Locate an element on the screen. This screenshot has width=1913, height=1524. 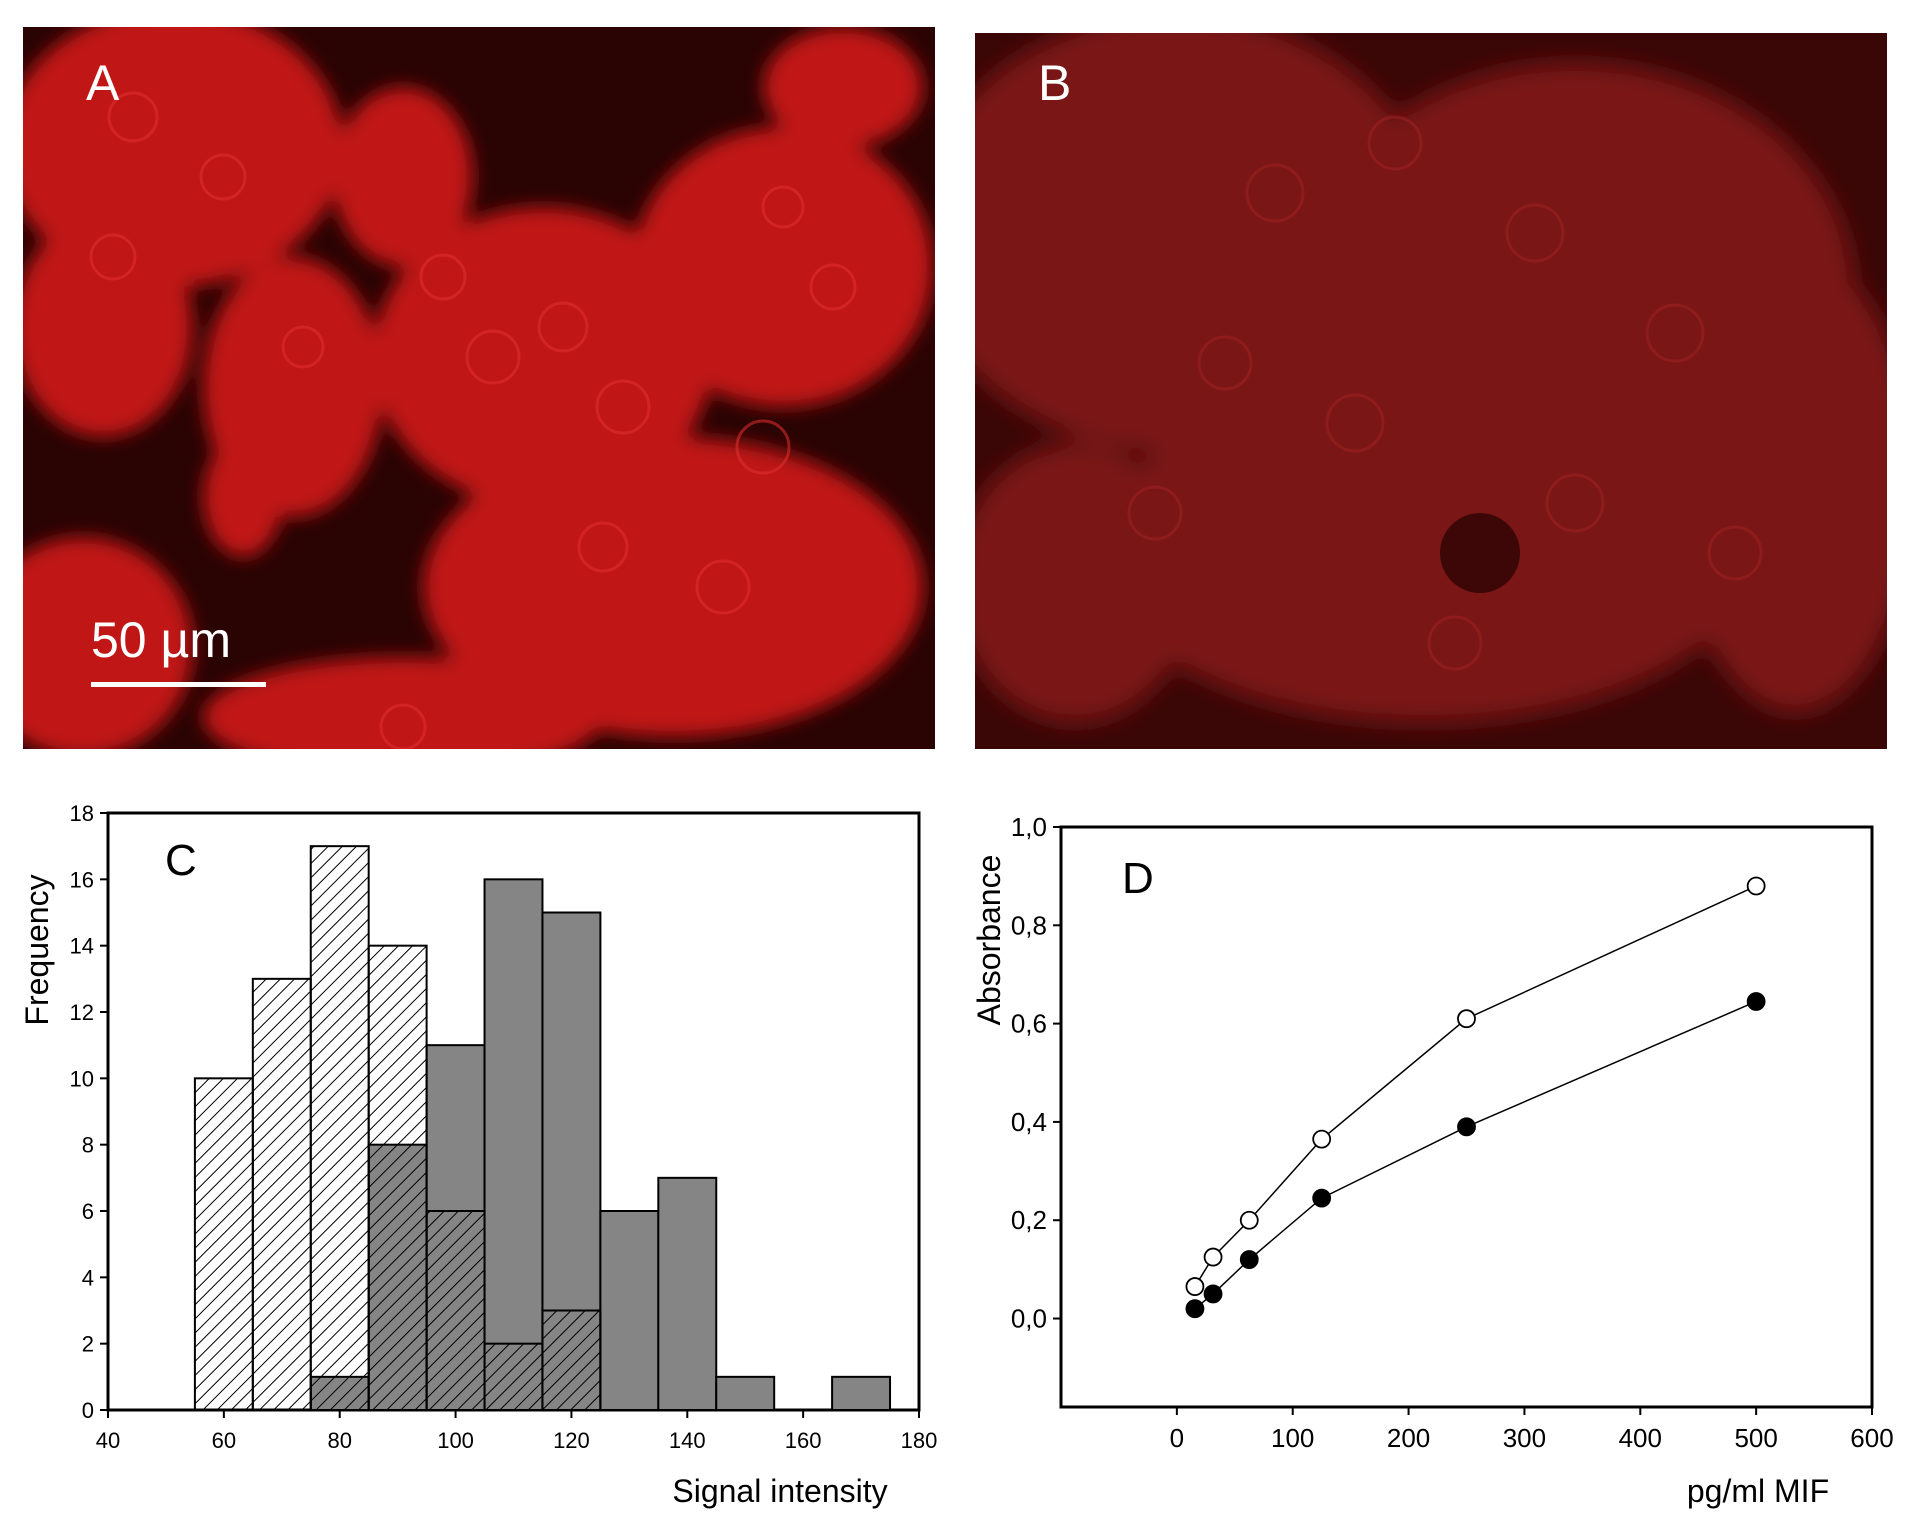
absorbance-series-points is located at coordinates (1475, 1097).